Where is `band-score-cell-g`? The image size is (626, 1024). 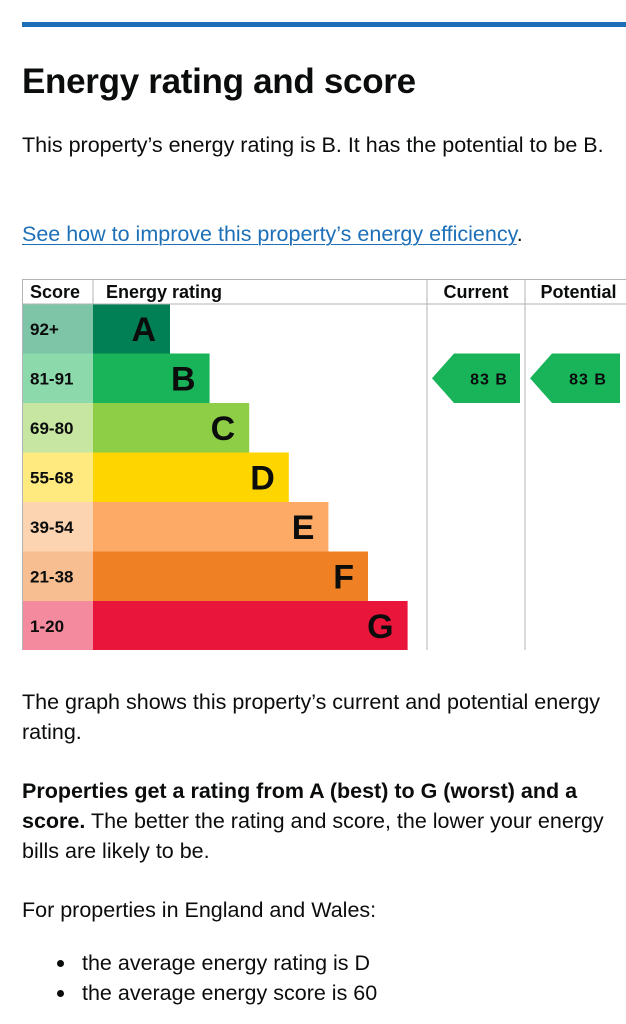
band-score-cell-g is located at coordinates (57, 625).